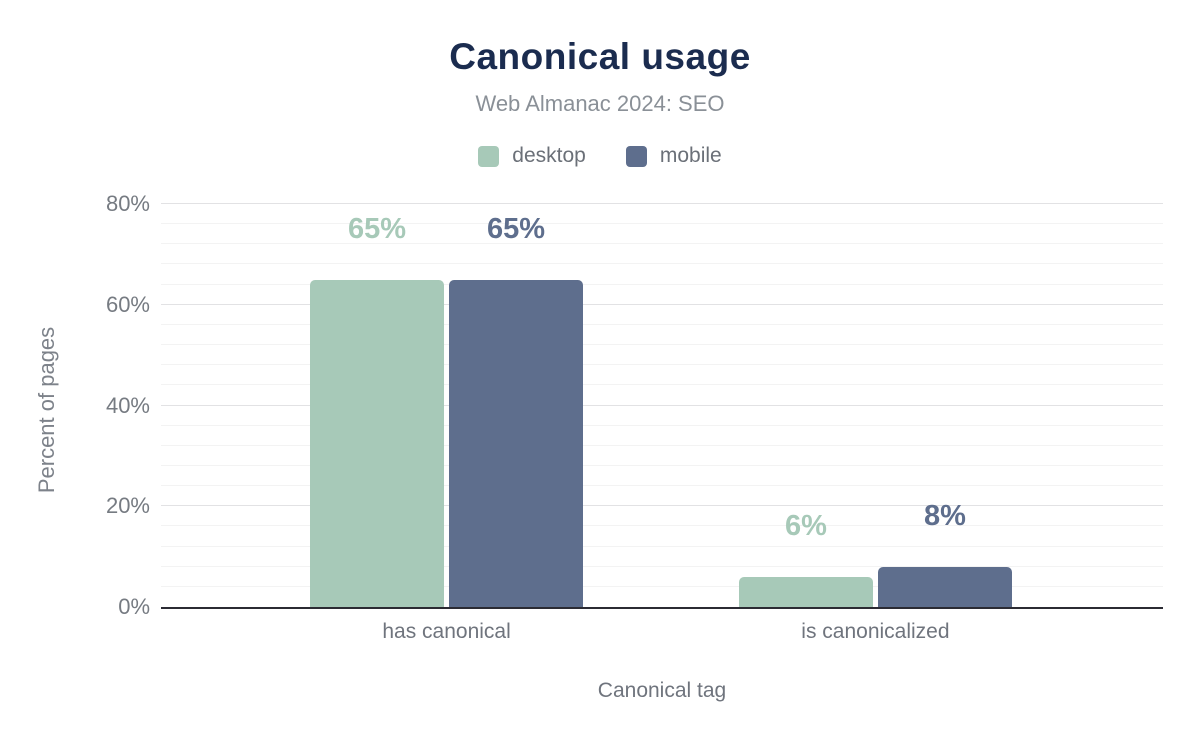 The width and height of the screenshot is (1200, 742). I want to click on legend-swatch-mobile, so click(636, 156).